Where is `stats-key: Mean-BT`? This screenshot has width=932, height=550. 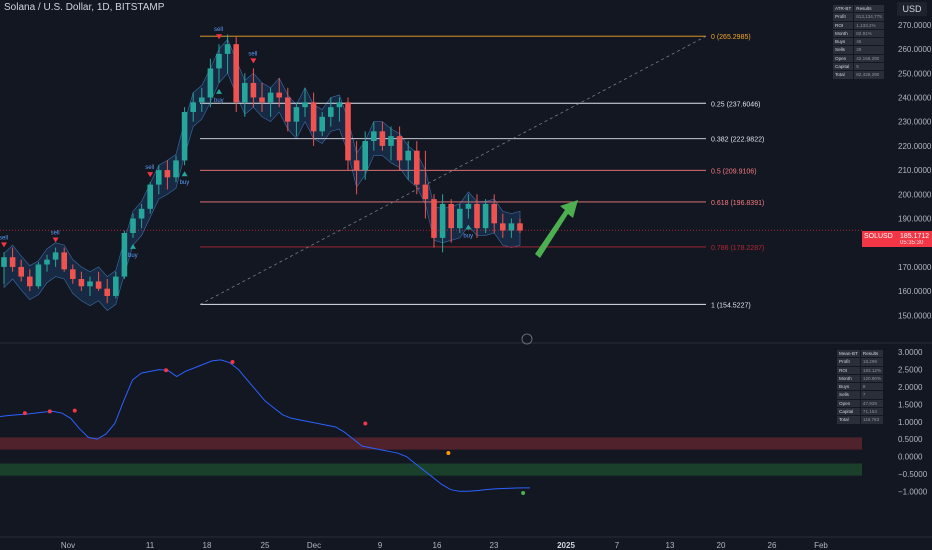 stats-key: Mean-BT is located at coordinates (848, 353).